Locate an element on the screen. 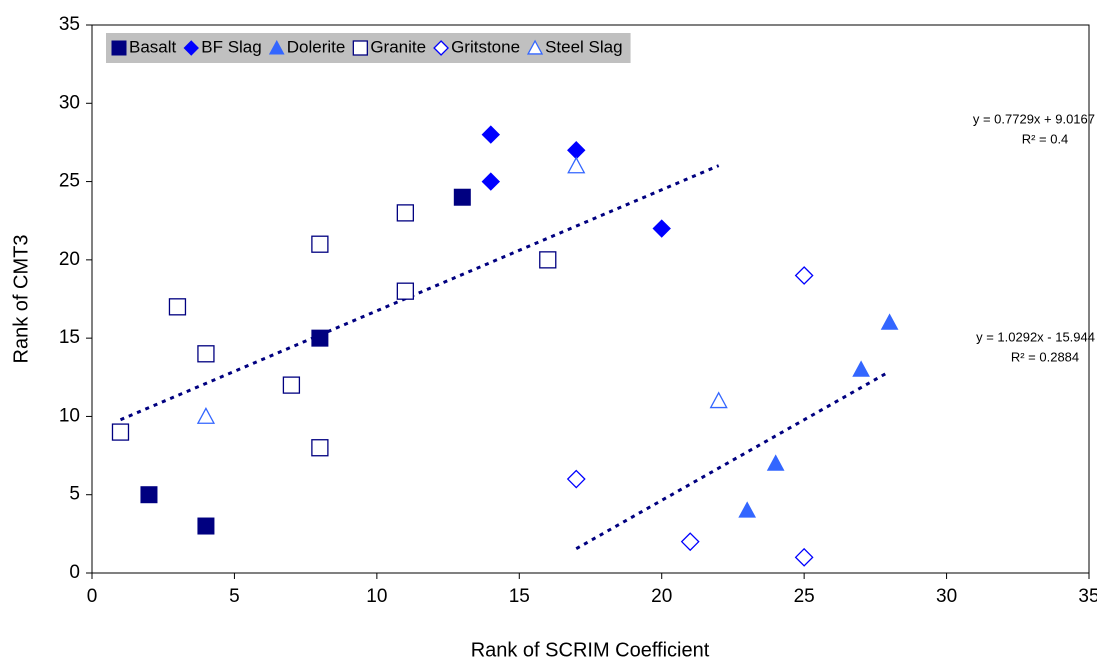 The width and height of the screenshot is (1097, 669). x-tick-label: 0 is located at coordinates (92, 596).